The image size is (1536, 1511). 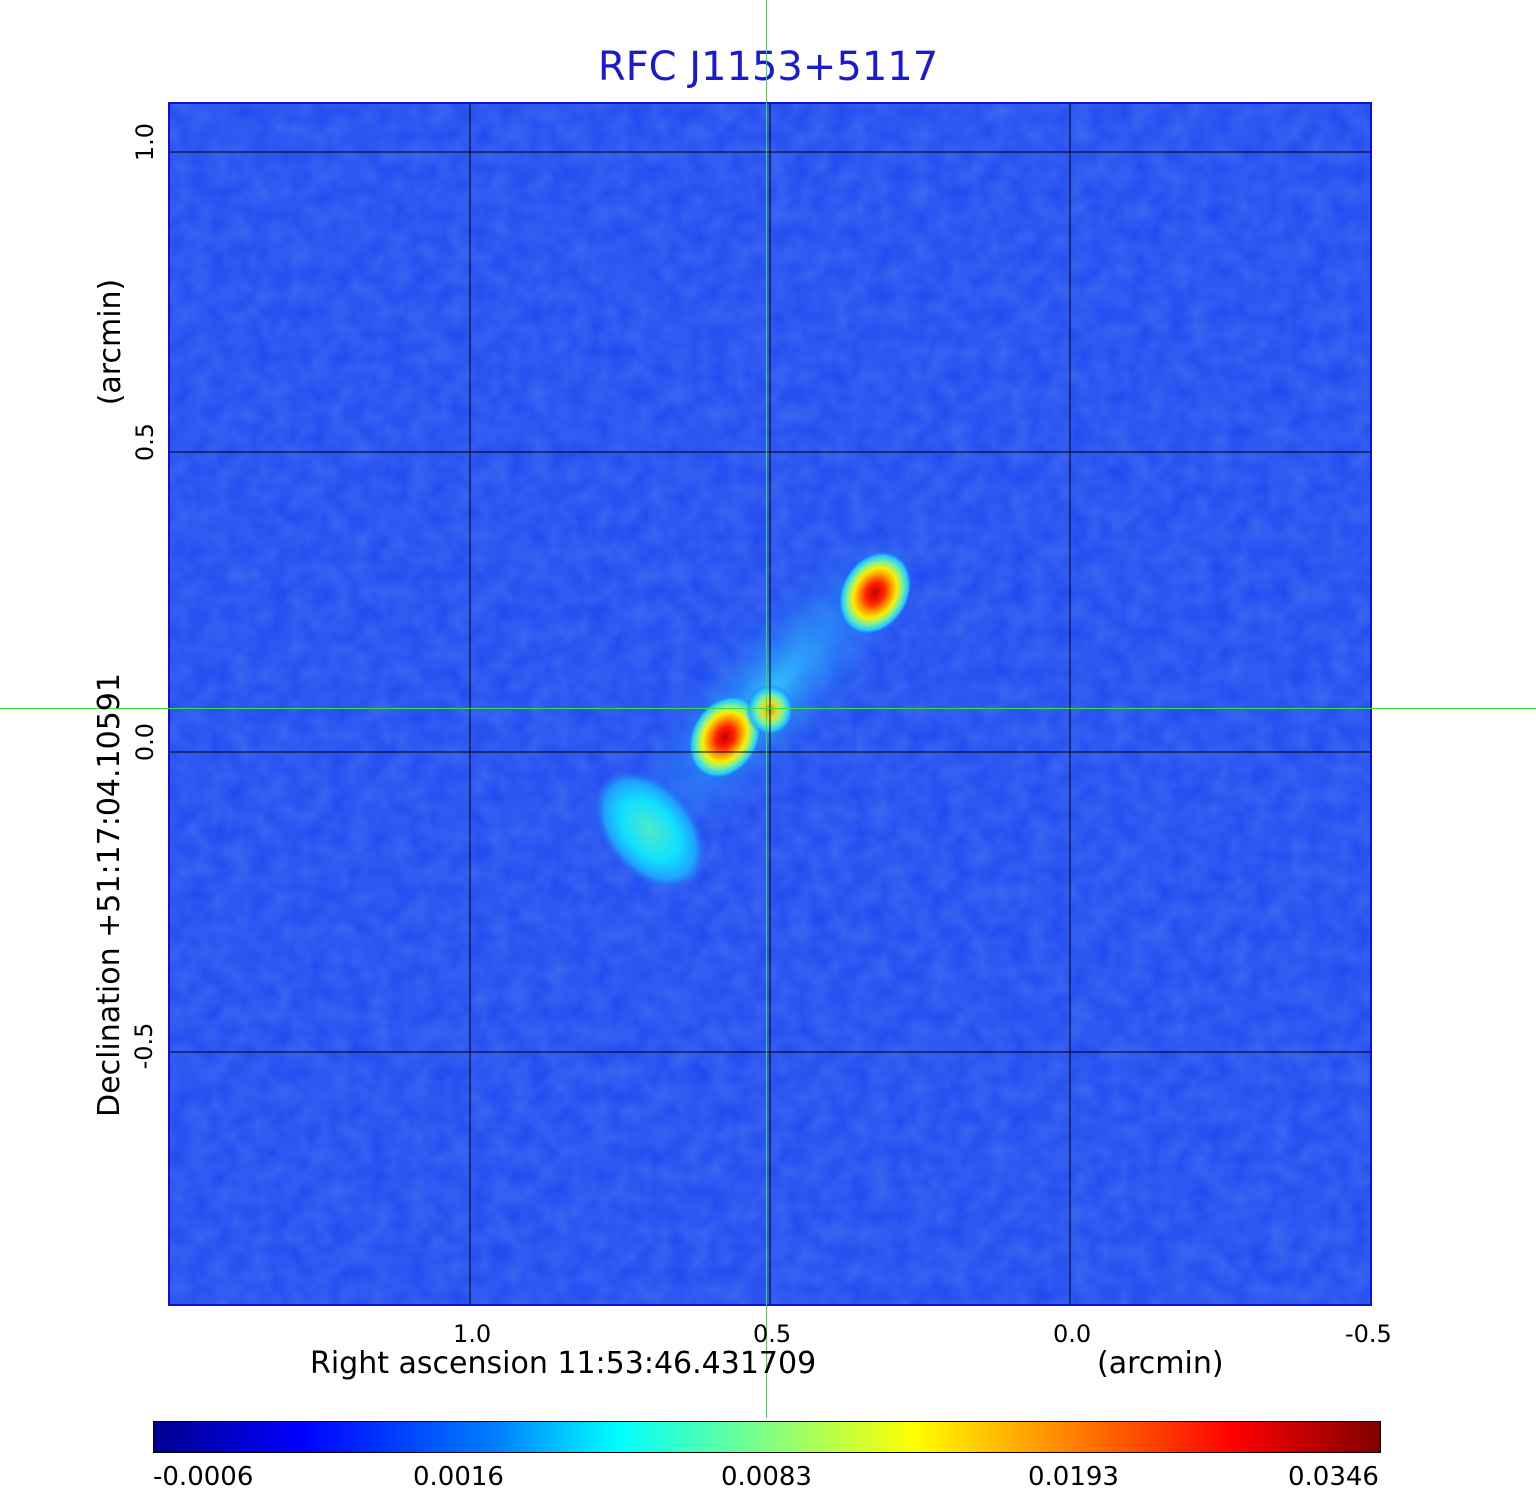 I want to click on y-tick-label: 1.0, so click(x=145, y=142).